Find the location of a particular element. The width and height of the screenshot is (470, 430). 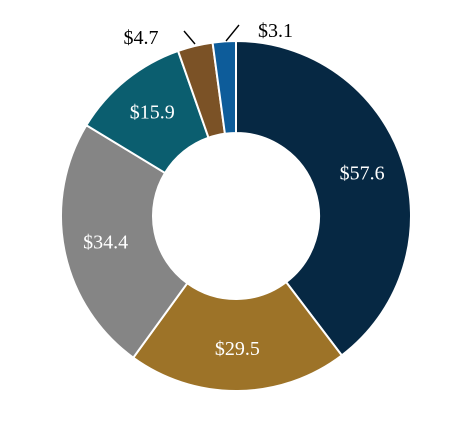

slice-value-label: $29.5 is located at coordinates (237, 349).